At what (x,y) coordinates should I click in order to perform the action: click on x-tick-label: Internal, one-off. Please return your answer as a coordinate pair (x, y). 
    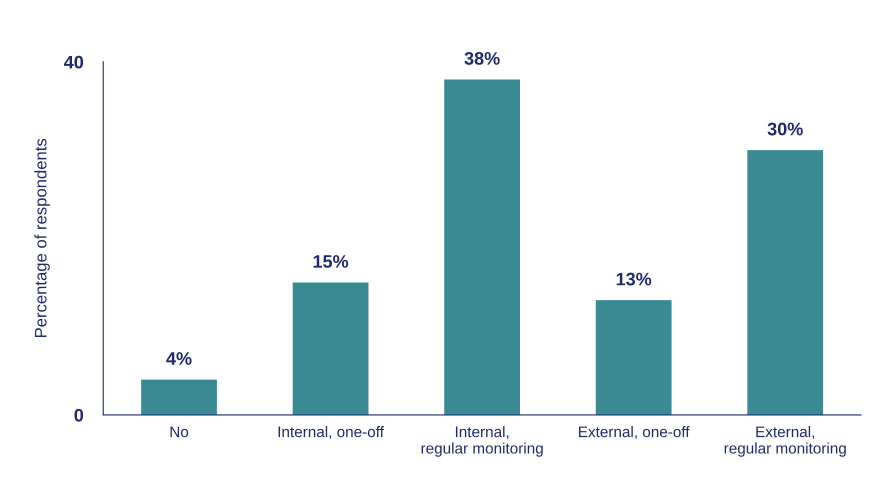
    Looking at the image, I should click on (331, 433).